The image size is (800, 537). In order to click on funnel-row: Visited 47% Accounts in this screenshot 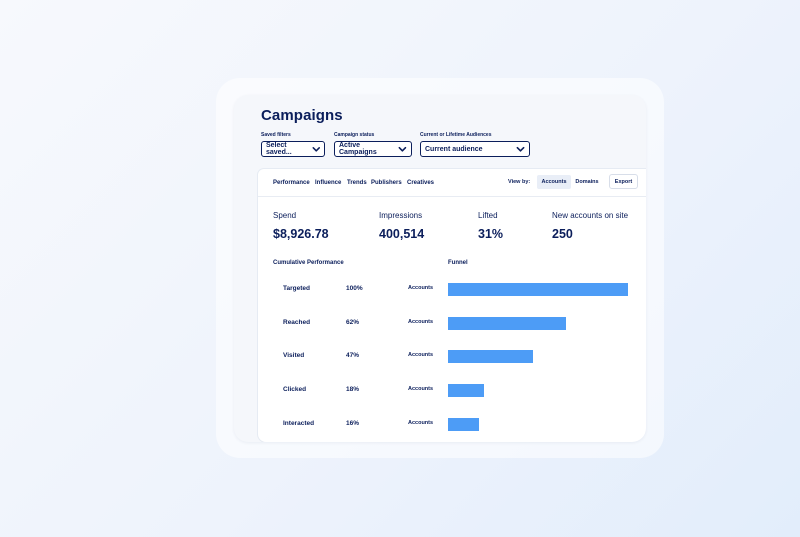, I will do `click(452, 357)`.